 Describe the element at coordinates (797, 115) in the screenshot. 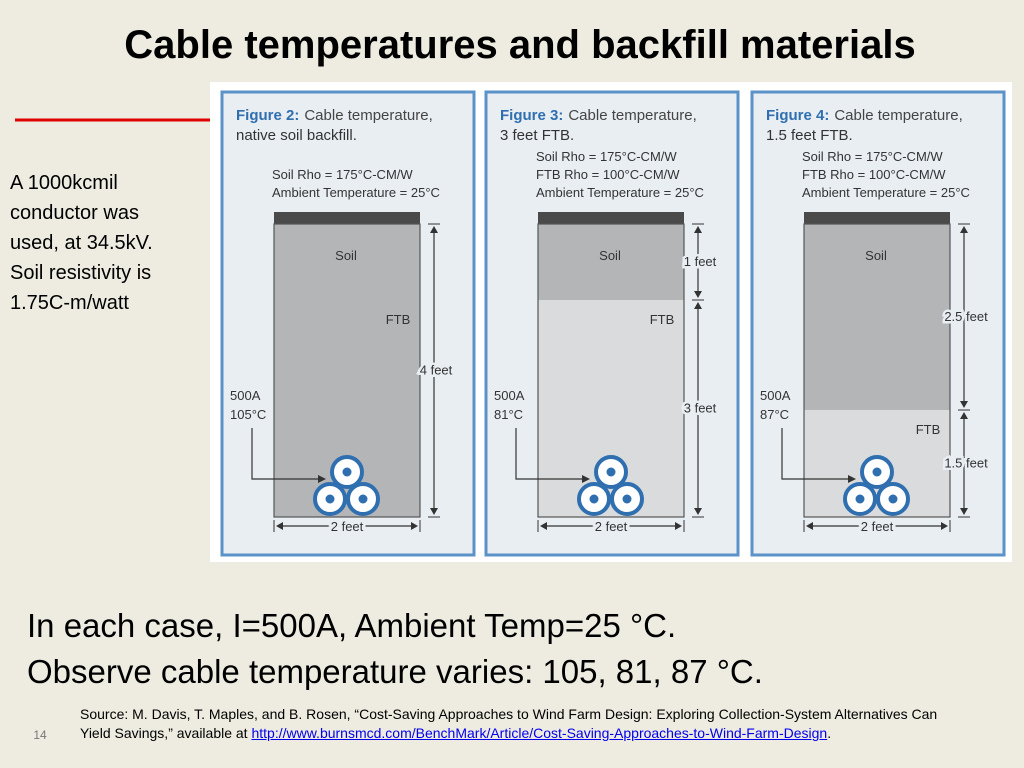

I see `figure-label: Figure 4:` at that location.